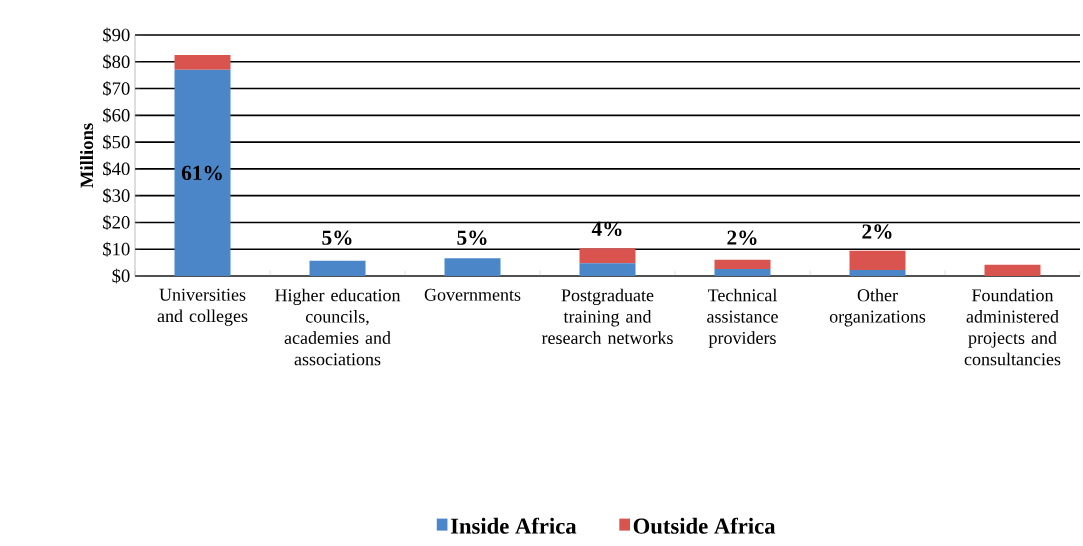 This screenshot has width=1083, height=546. I want to click on y-tick-label: $80, so click(116, 62).